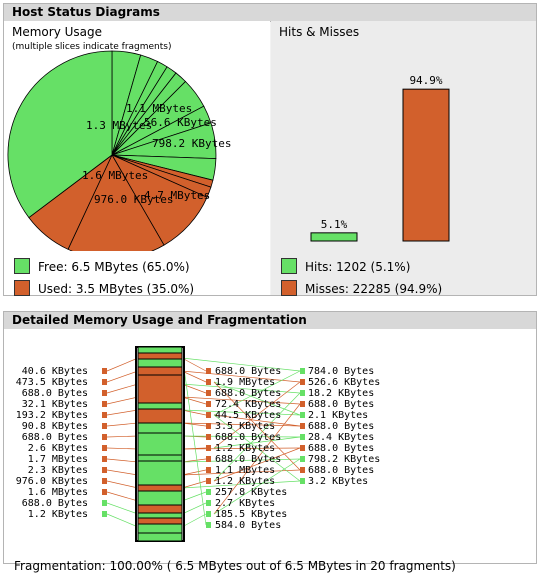 This screenshot has height=573, width=540. What do you see at coordinates (52, 382) in the screenshot?
I see `left-fragment-label: 473.5 KBytes` at bounding box center [52, 382].